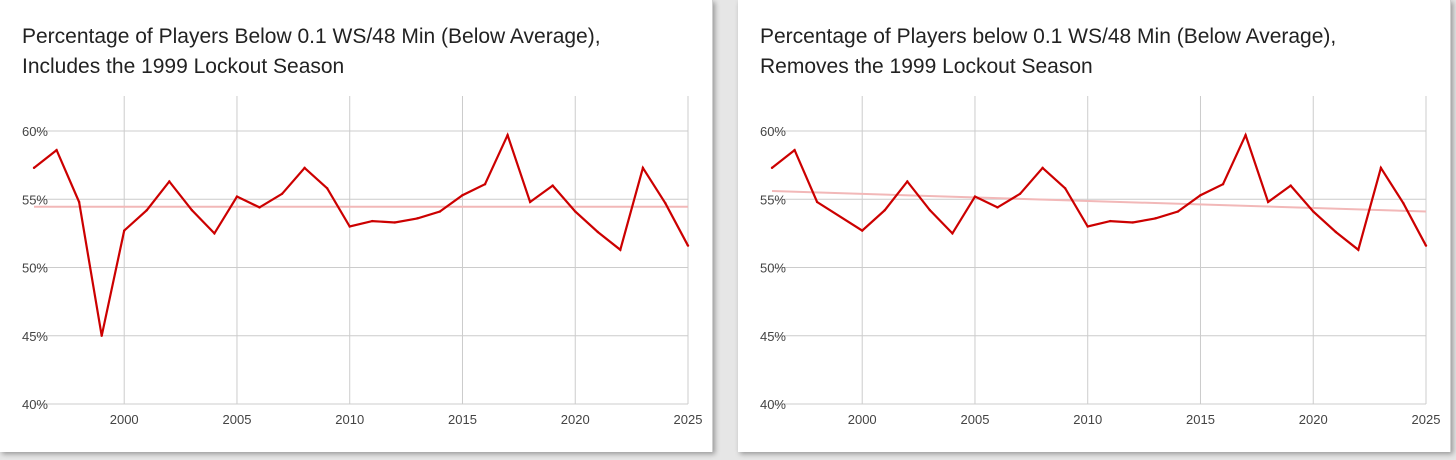  I want to click on chart-title-line-2: Includes the 1999 Lockout Season, so click(183, 66).